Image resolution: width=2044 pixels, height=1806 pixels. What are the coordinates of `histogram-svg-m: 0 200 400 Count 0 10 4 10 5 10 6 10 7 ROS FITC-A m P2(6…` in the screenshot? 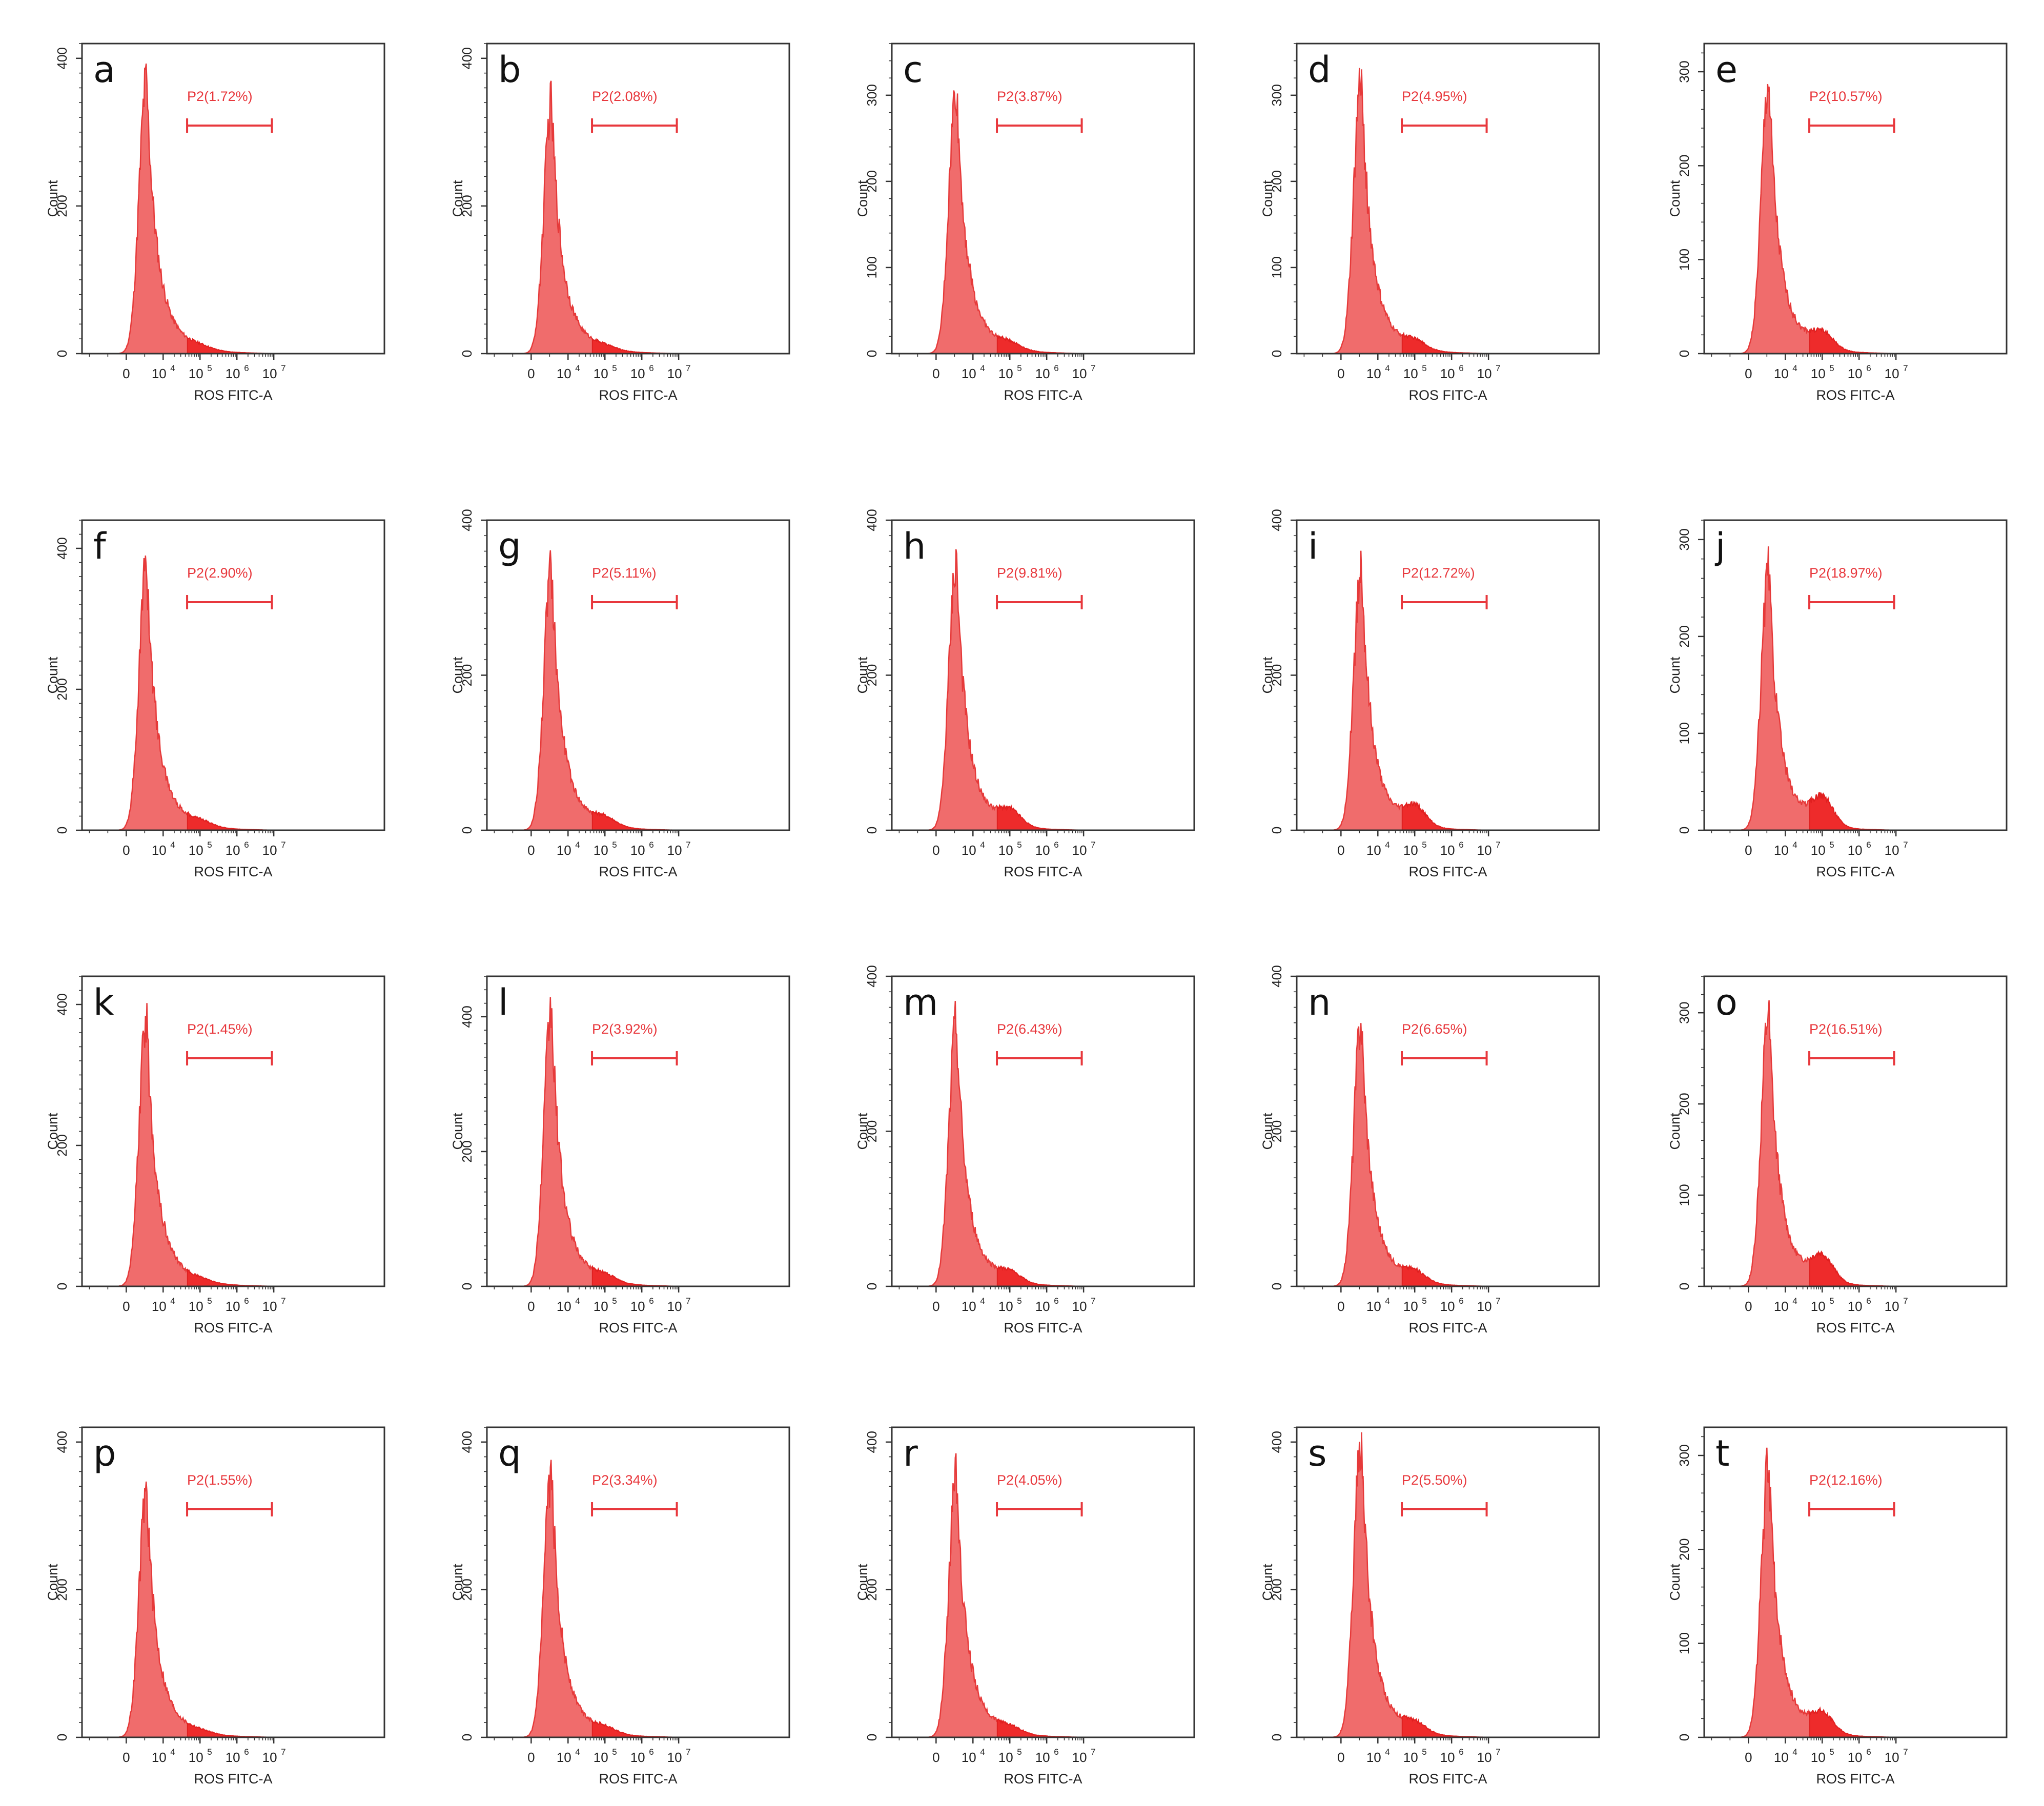 It's located at (1025, 1150).